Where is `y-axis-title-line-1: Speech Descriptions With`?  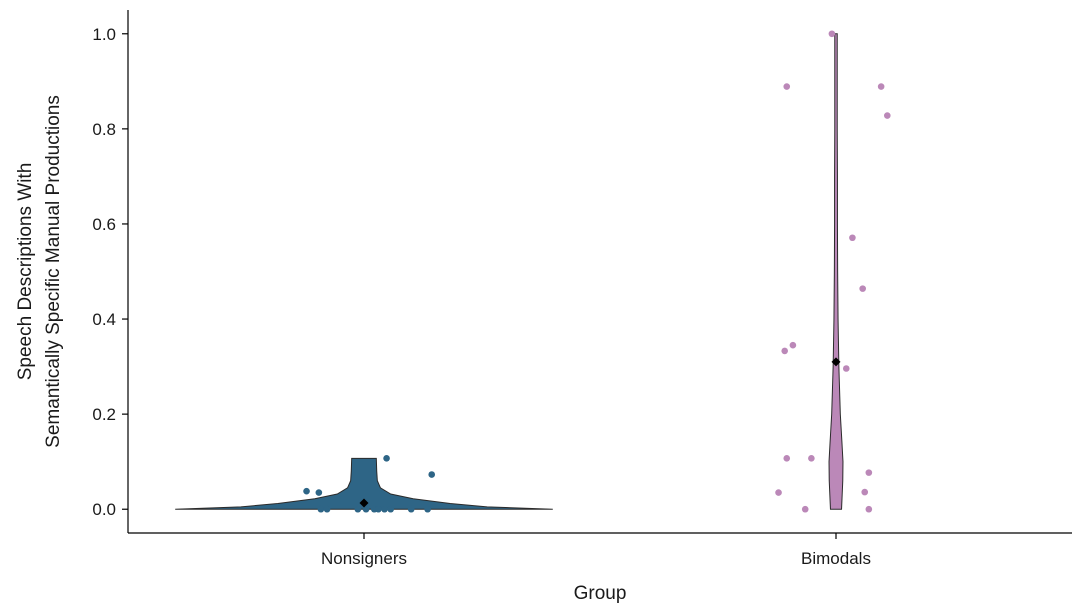
y-axis-title-line-1: Speech Descriptions With is located at coordinates (25, 272).